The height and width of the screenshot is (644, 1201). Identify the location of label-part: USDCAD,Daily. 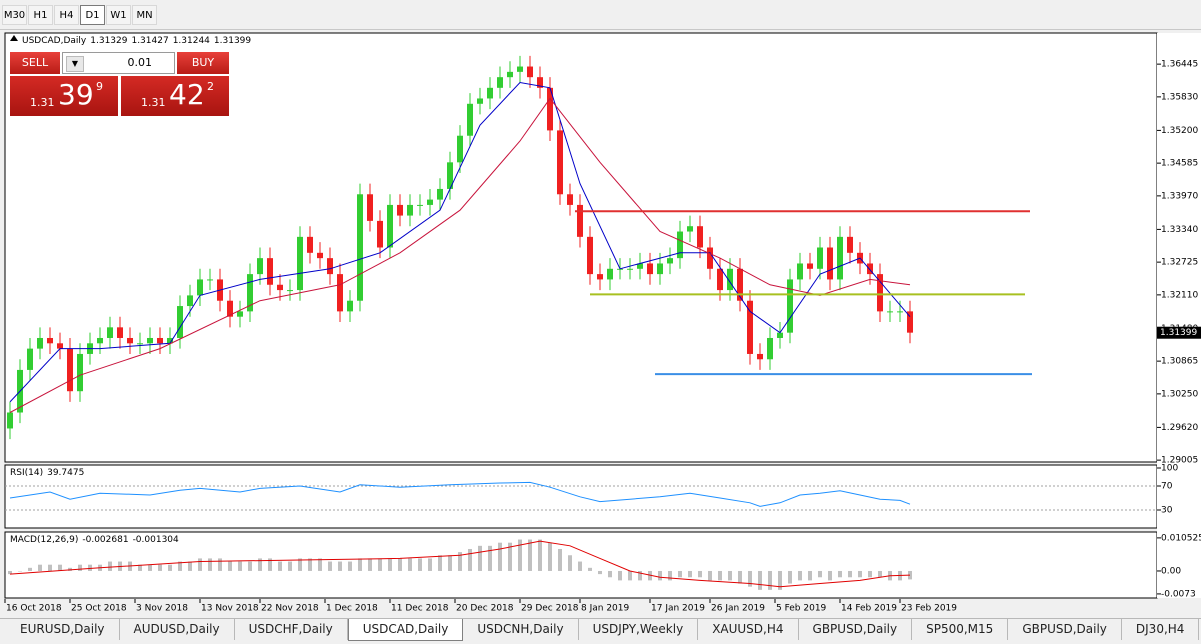
(54, 41).